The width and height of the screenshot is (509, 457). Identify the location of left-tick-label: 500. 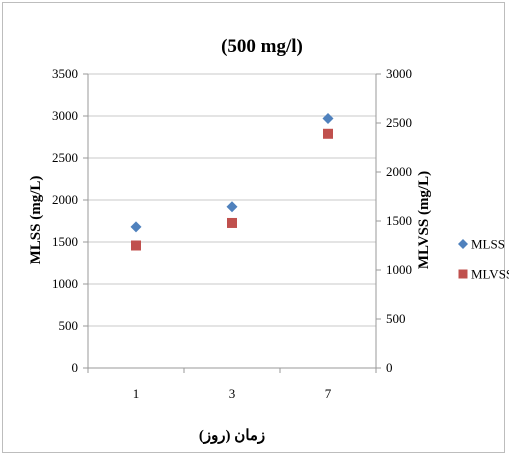
(69, 325).